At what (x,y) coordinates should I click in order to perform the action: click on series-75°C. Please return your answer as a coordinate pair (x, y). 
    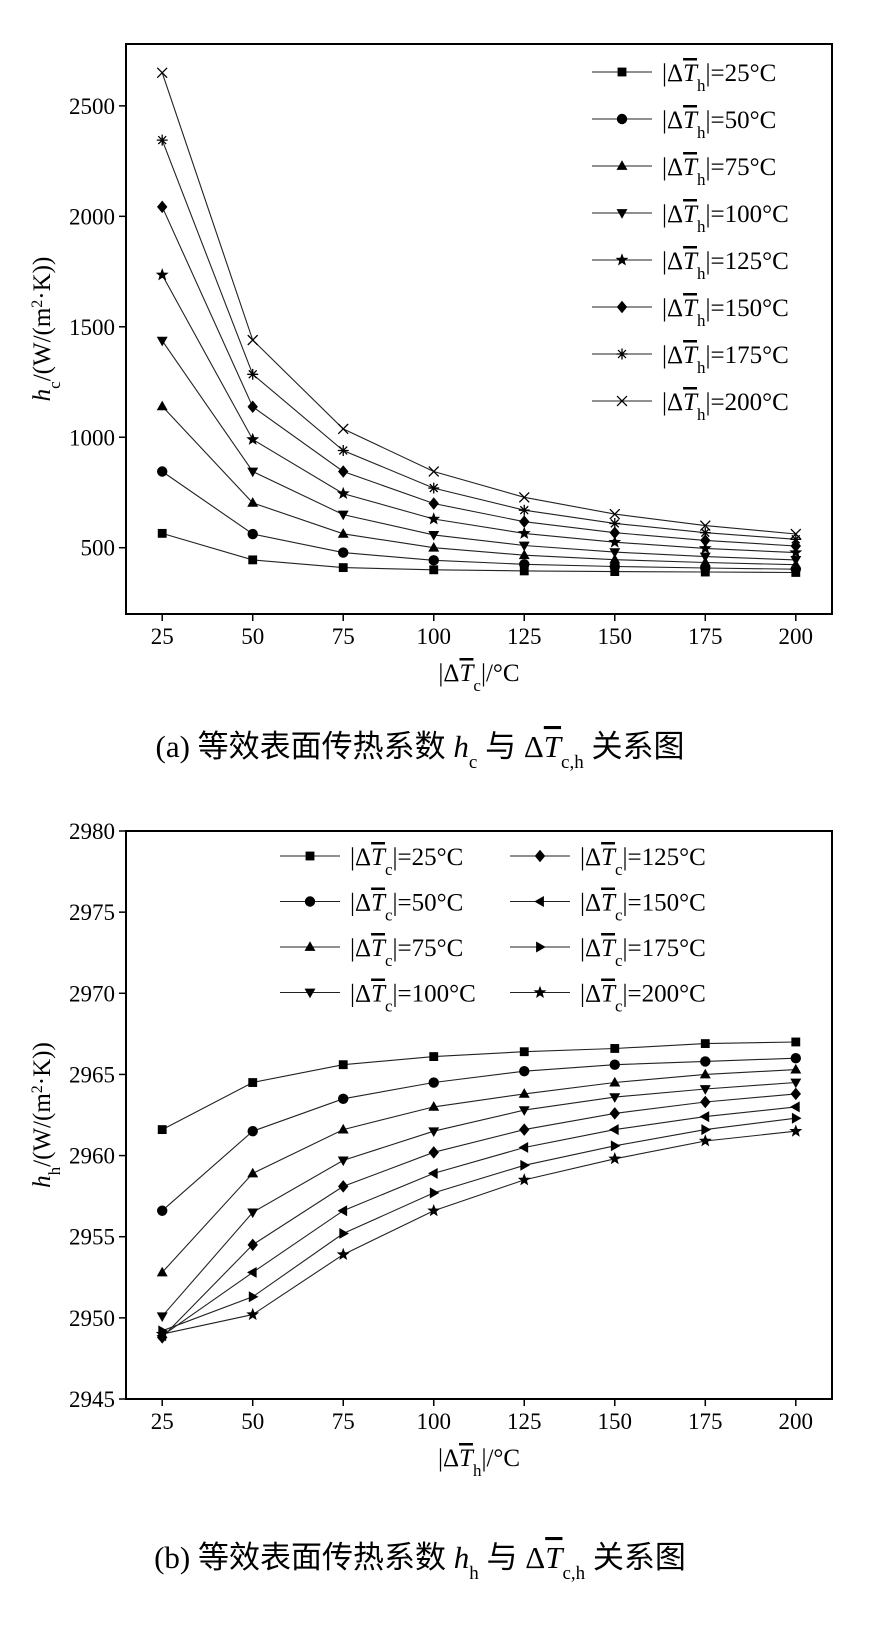
    Looking at the image, I should click on (479, 484).